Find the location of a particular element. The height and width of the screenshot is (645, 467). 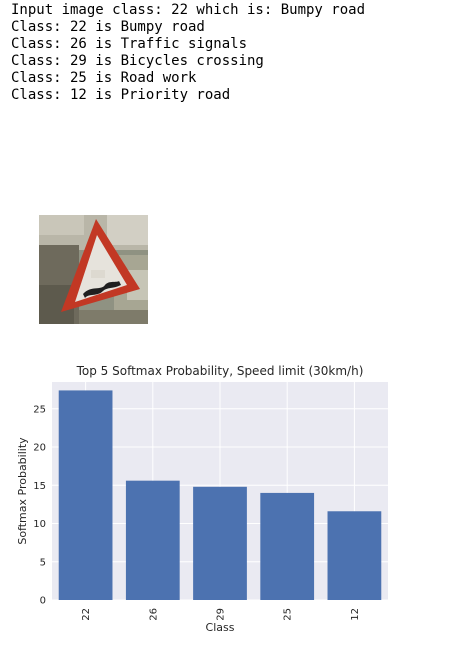

y-tick-labels: 0 5 10 15 20 25 is located at coordinates (39, 505).